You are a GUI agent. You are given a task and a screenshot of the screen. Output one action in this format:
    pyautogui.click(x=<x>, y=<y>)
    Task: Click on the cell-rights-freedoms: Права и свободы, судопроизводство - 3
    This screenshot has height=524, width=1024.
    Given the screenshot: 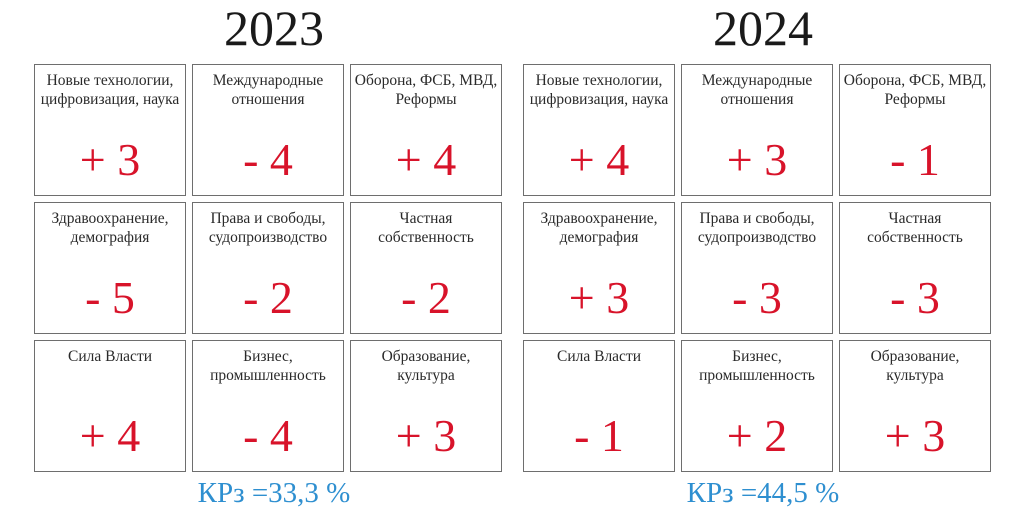 What is the action you would take?
    pyautogui.click(x=757, y=268)
    